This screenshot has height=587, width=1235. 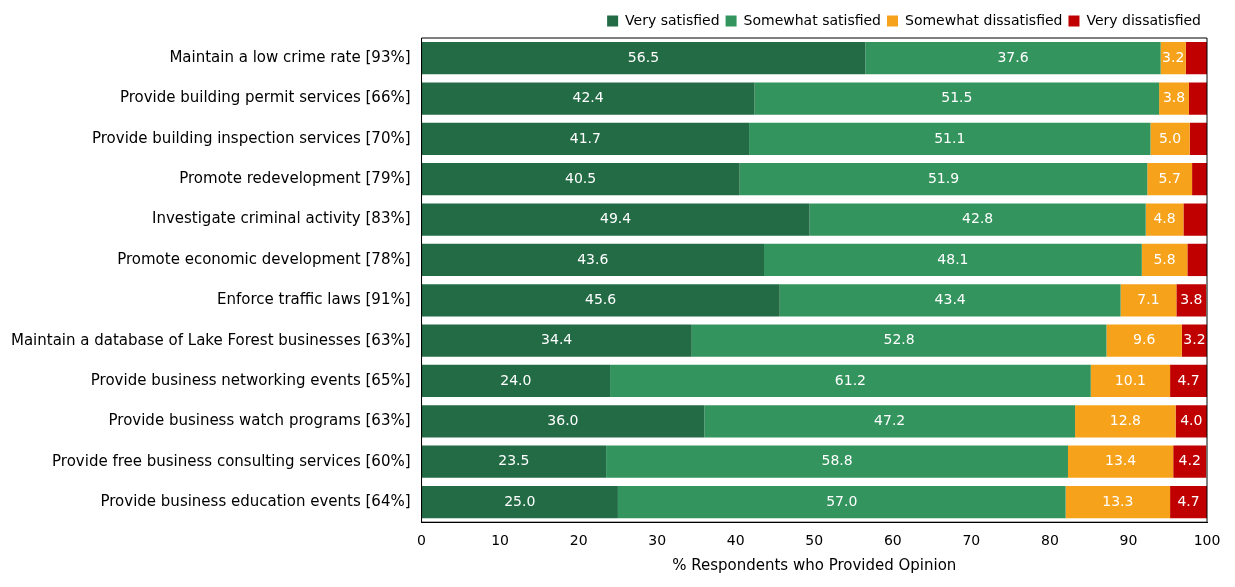 I want to click on data-label: 45.6, so click(x=601, y=298).